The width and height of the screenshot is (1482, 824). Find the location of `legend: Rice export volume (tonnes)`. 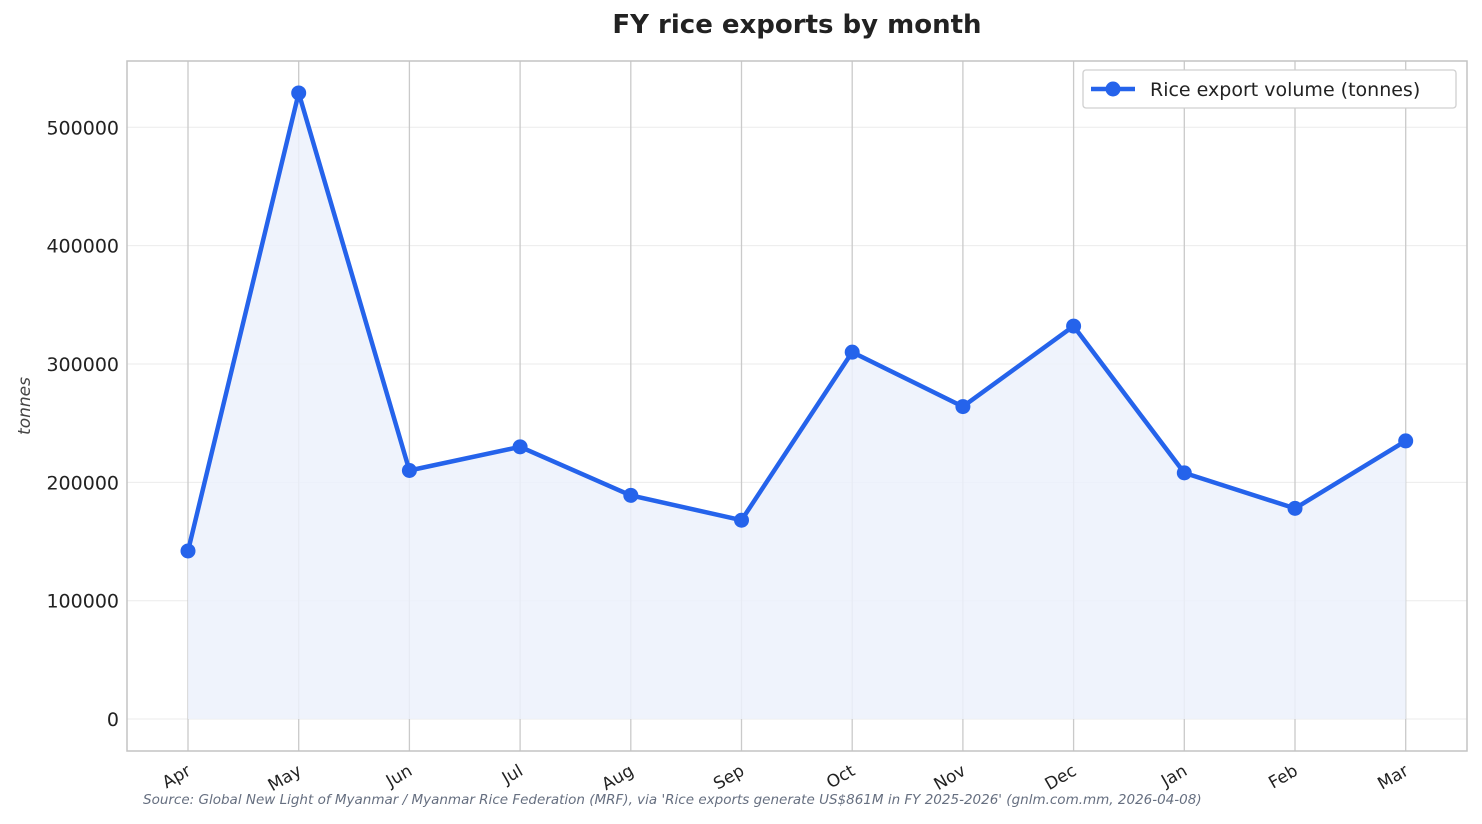

legend: Rice export volume (tonnes) is located at coordinates (1269, 89).